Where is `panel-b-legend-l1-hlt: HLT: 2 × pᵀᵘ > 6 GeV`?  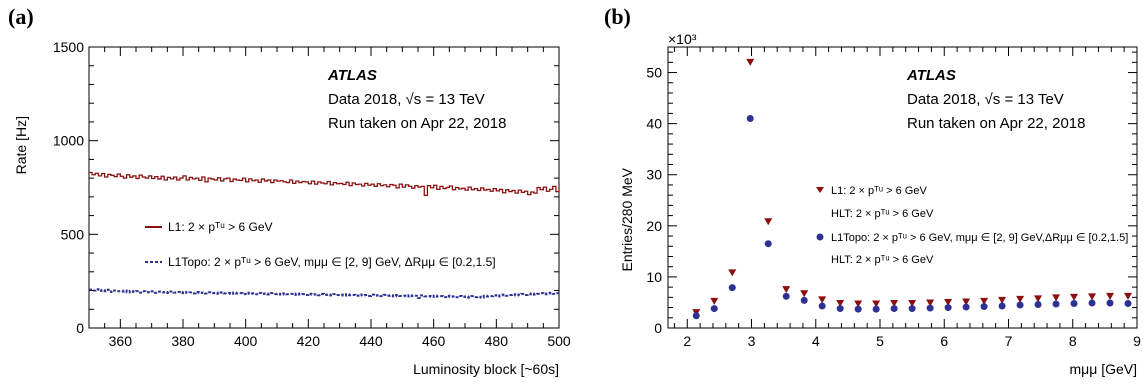
panel-b-legend-l1-hlt: HLT: 2 × pᵀᵘ > 6 GeV is located at coordinates (882, 214).